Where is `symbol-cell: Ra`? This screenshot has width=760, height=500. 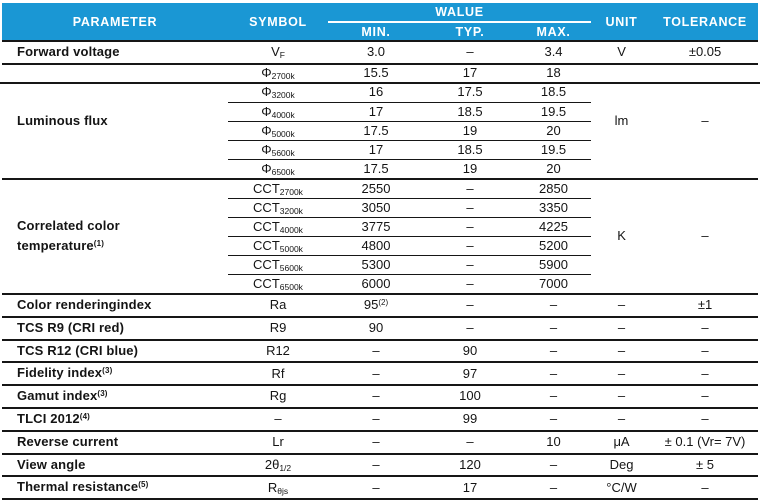 symbol-cell: Ra is located at coordinates (278, 306).